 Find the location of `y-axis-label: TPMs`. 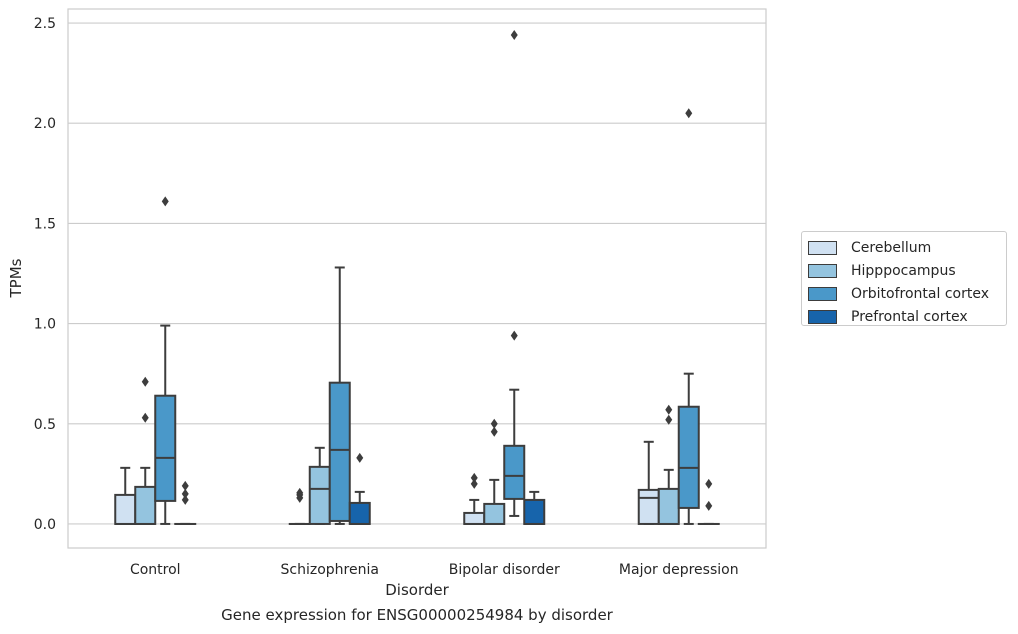

y-axis-label: TPMs is located at coordinates (16, 278).